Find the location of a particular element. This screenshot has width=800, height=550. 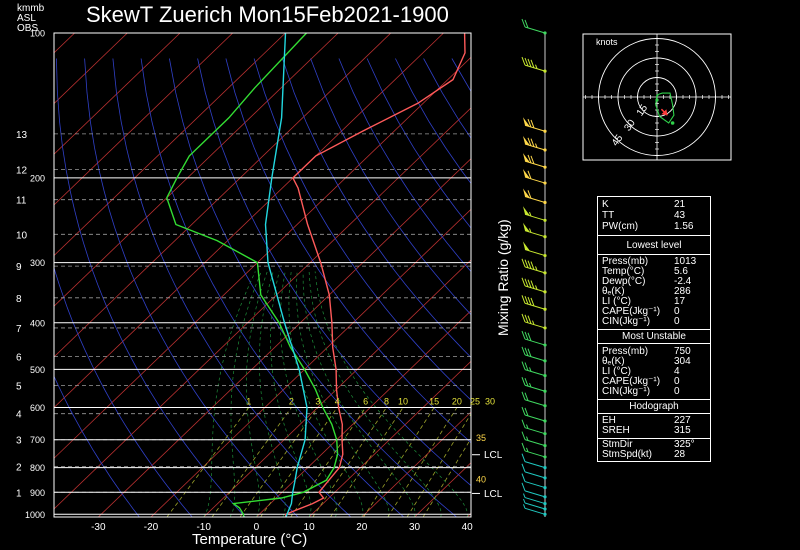

temperature-tick-label: 20 is located at coordinates (362, 527).